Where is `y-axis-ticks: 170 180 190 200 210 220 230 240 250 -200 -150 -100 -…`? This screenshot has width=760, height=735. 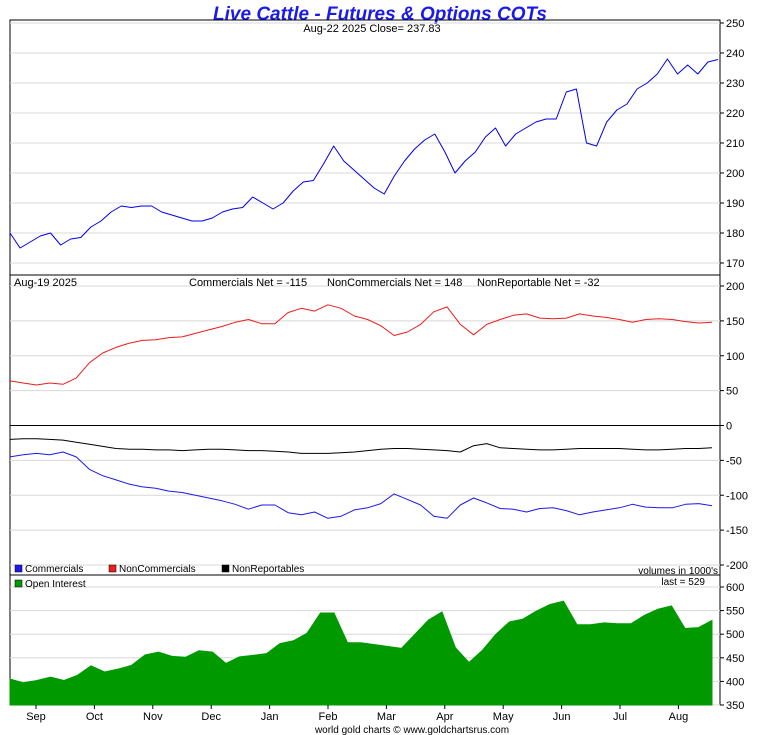 y-axis-ticks: 170 180 190 200 210 220 230 240 250 -200 -150 -100 -… is located at coordinates (734, 365).